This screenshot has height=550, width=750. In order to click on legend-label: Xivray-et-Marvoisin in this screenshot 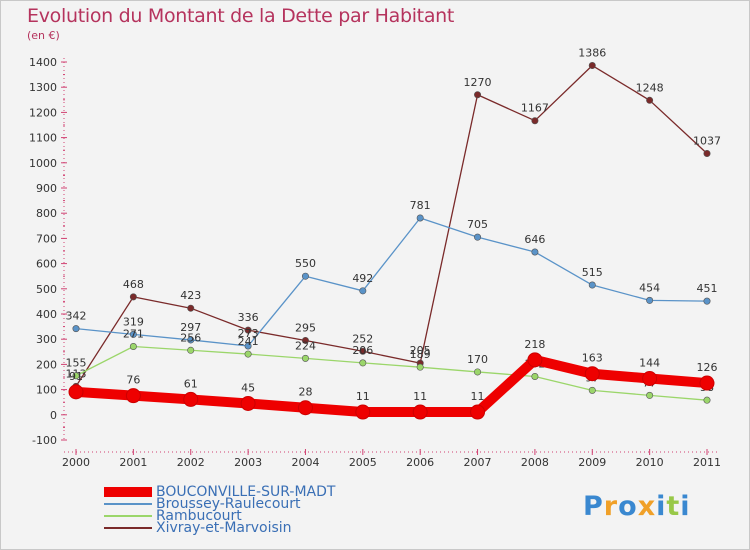, I will do `click(224, 527)`.